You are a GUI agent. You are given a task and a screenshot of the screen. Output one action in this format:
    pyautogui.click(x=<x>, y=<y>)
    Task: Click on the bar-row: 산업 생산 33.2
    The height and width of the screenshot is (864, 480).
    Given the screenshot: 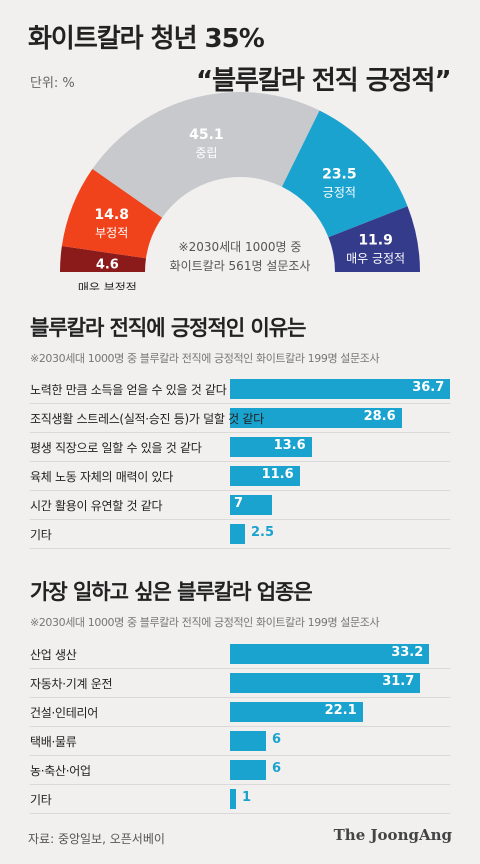 What is the action you would take?
    pyautogui.click(x=240, y=654)
    